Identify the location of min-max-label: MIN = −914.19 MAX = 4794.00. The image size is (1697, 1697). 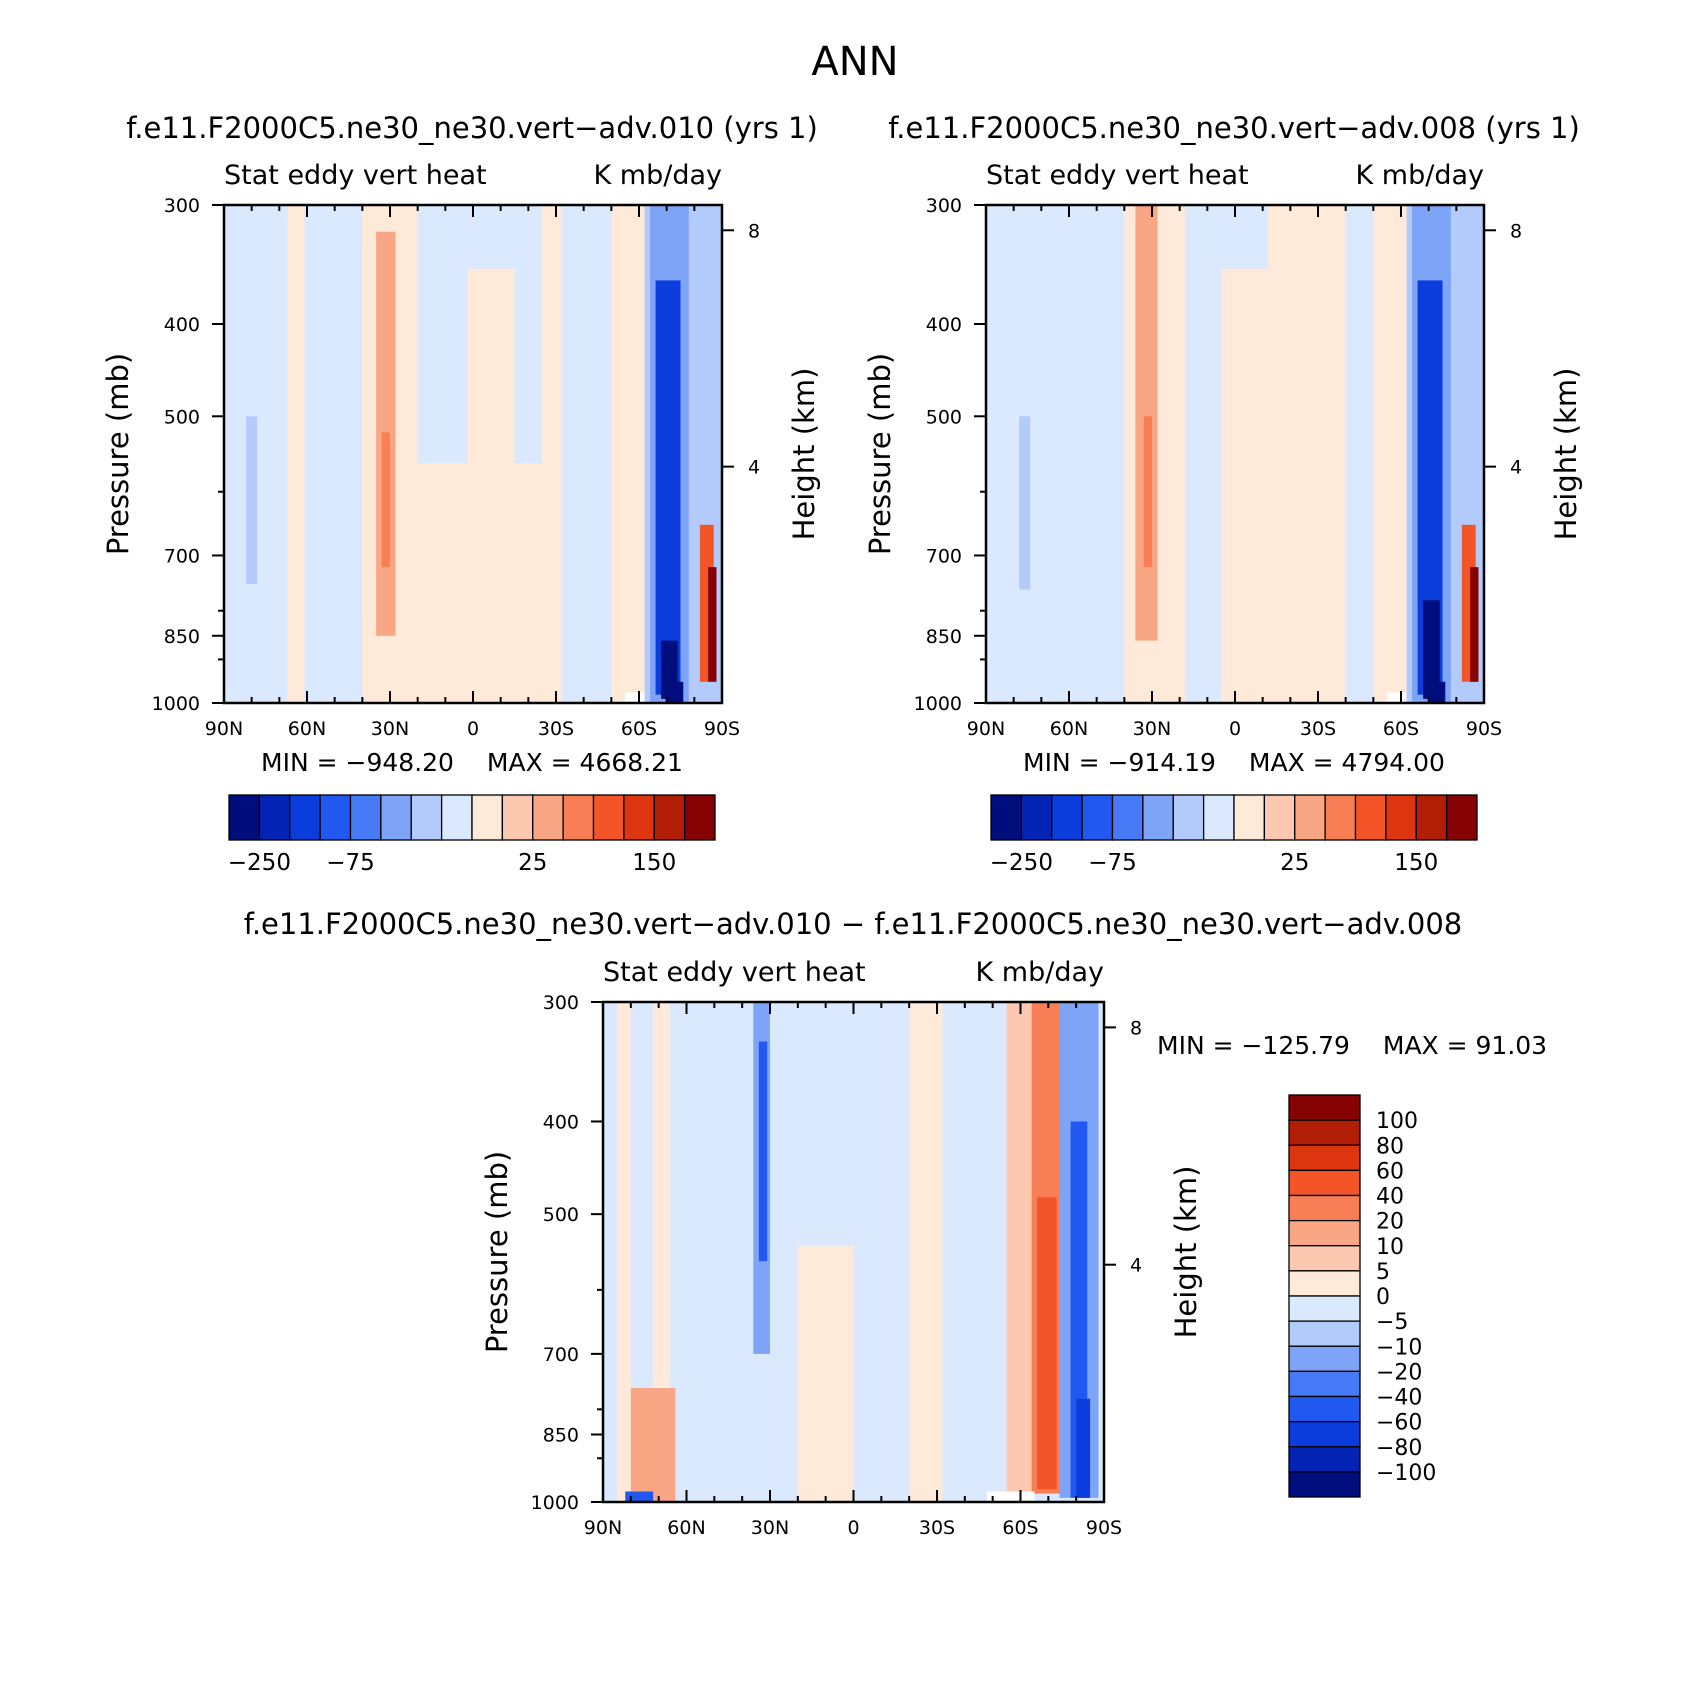
(1234, 762).